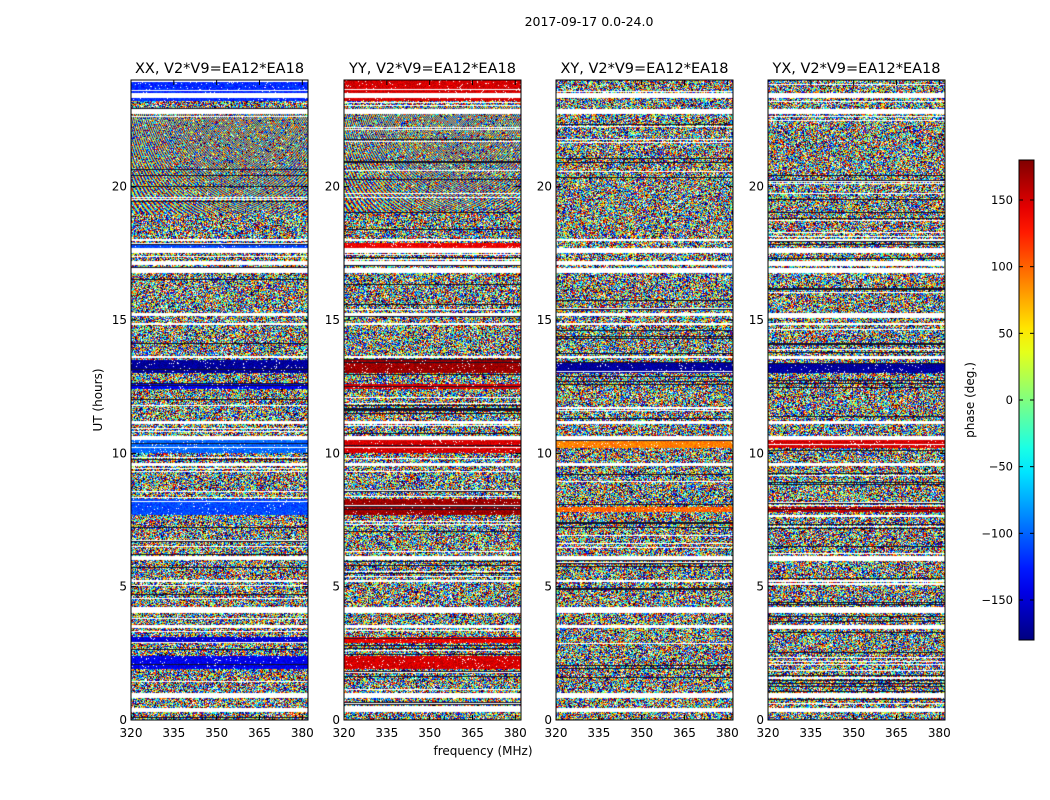 The image size is (1050, 800). Describe the element at coordinates (1001, 467) in the screenshot. I see `colorbar-tick-label: −50` at that location.